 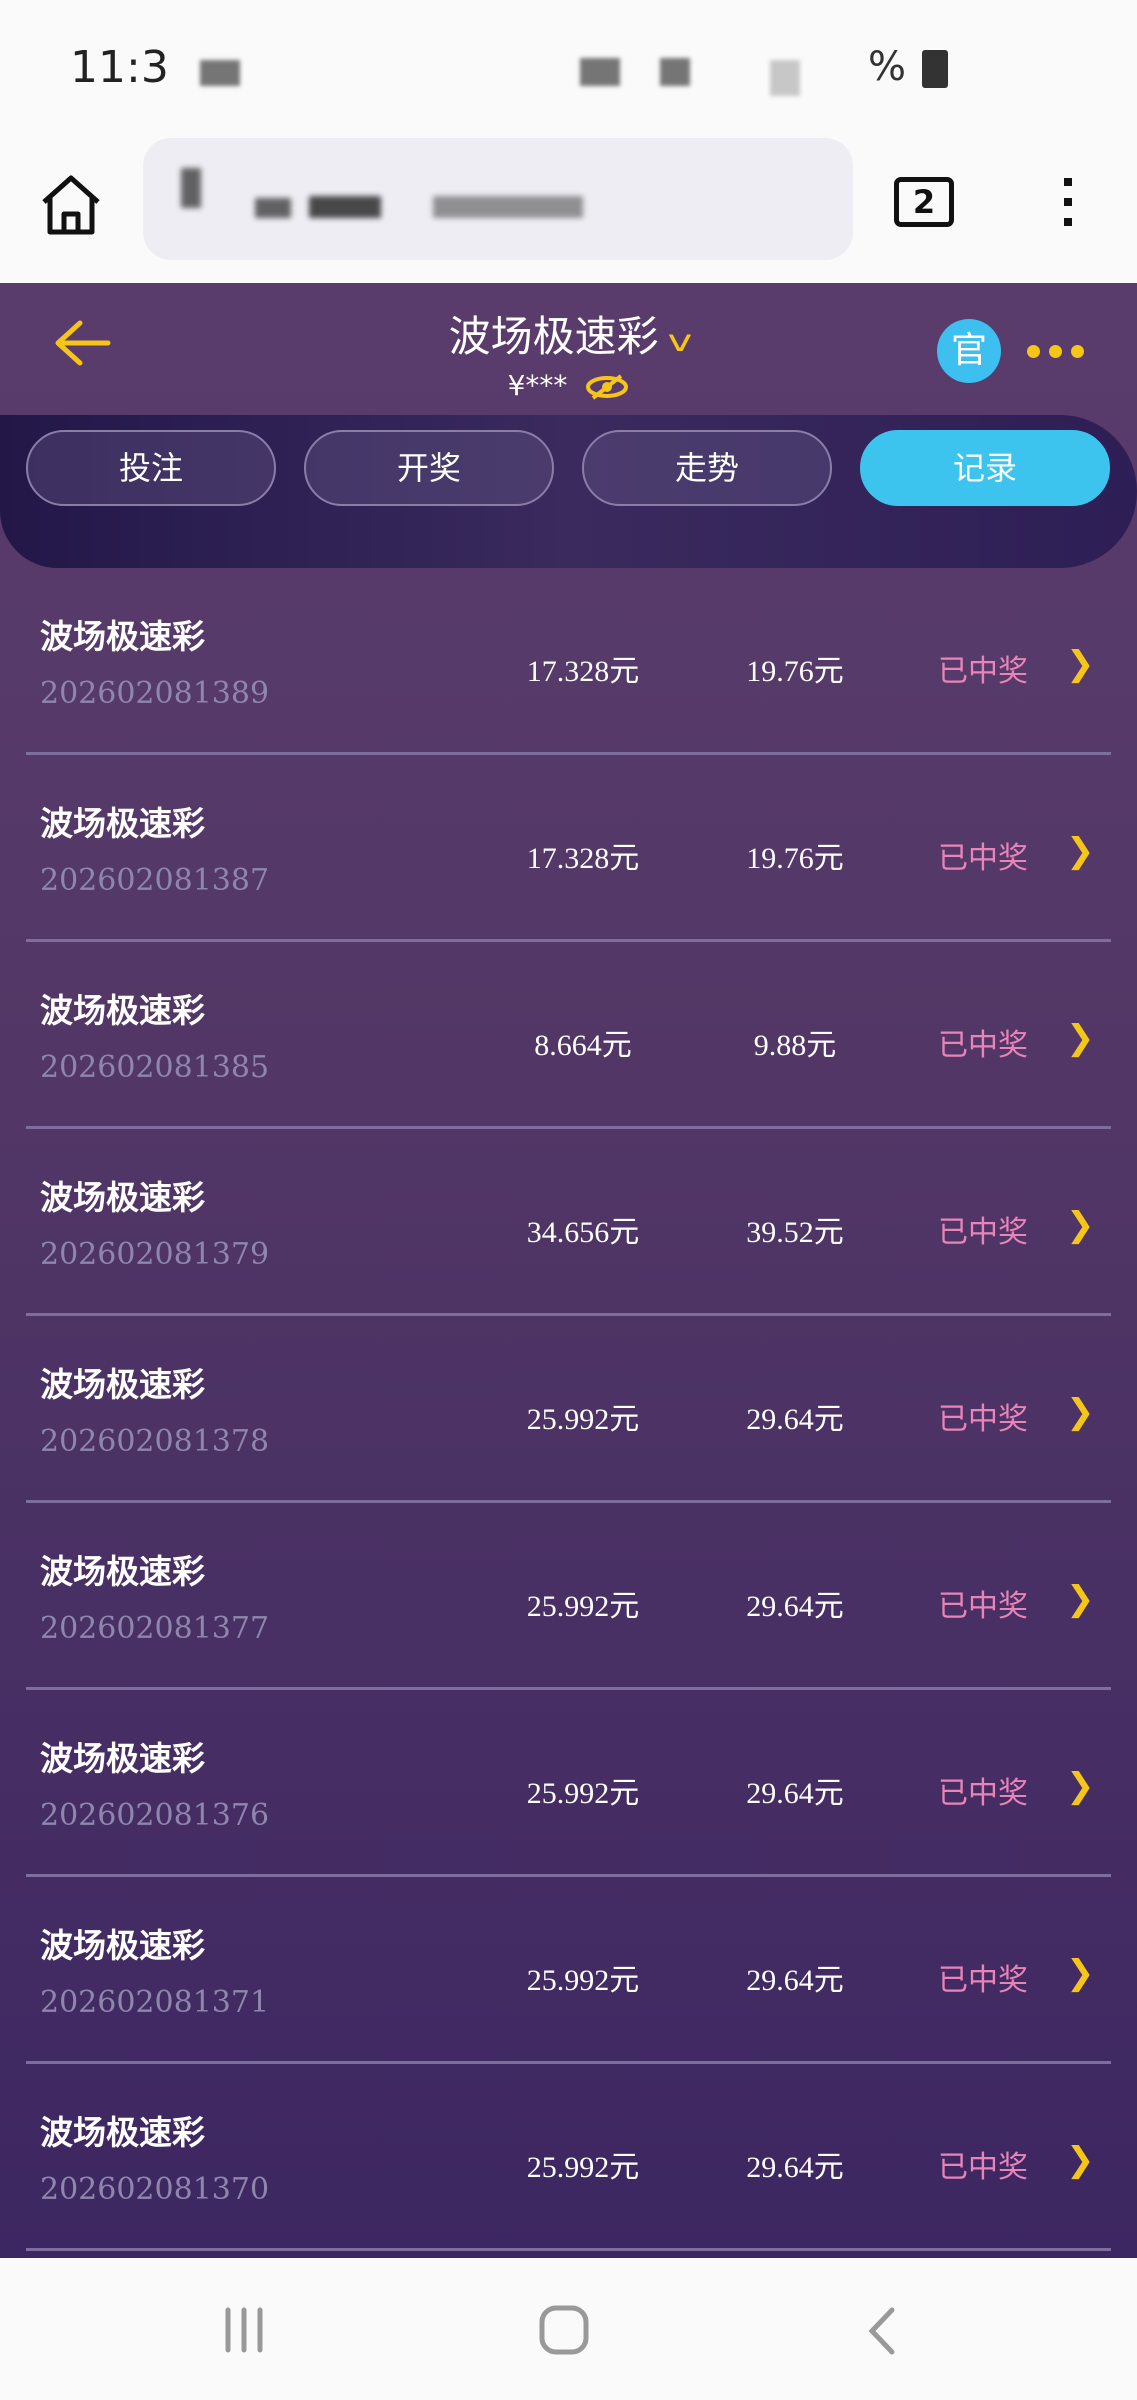 I want to click on back-arrow-icon, so click(x=82, y=343).